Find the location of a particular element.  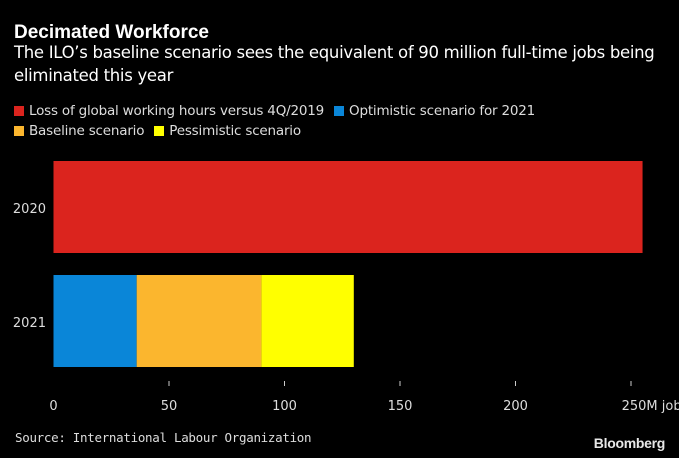

legend-label: Pessimistic scenario is located at coordinates (235, 131).